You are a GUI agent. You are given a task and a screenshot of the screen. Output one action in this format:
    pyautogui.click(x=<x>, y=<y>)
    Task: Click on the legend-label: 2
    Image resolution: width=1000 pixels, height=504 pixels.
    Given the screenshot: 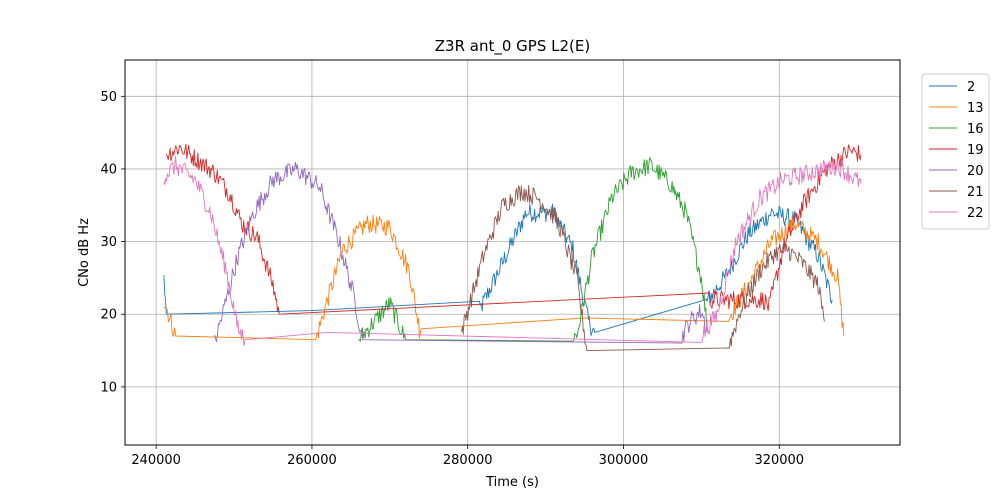 What is the action you would take?
    pyautogui.click(x=971, y=87)
    